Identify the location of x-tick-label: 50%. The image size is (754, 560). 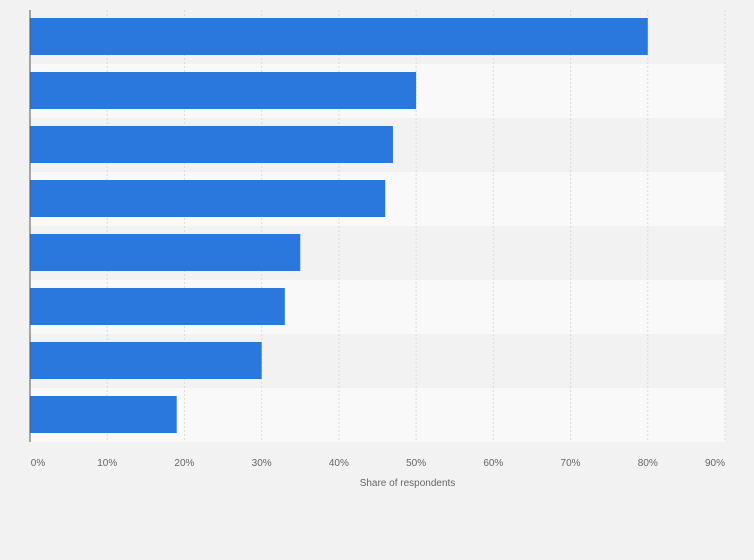
(416, 463).